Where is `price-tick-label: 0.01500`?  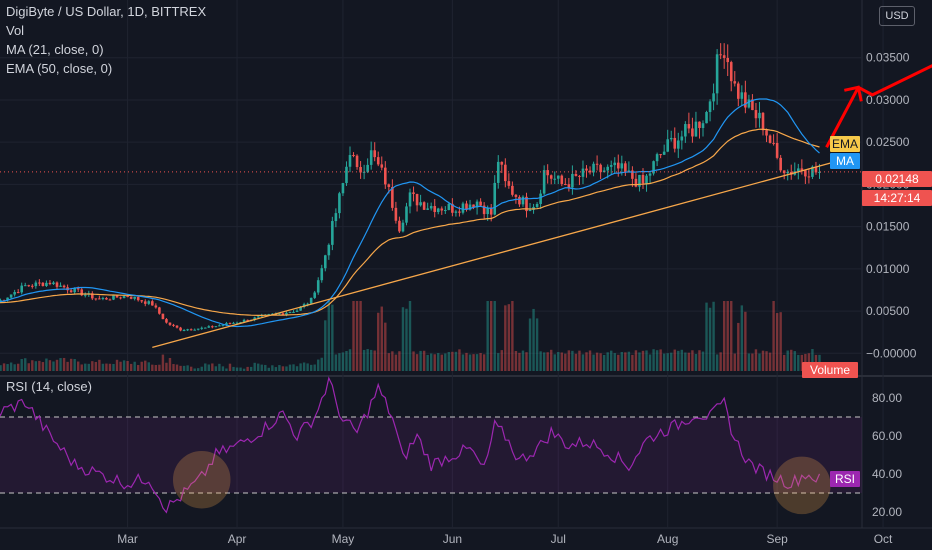 price-tick-label: 0.01500 is located at coordinates (888, 227).